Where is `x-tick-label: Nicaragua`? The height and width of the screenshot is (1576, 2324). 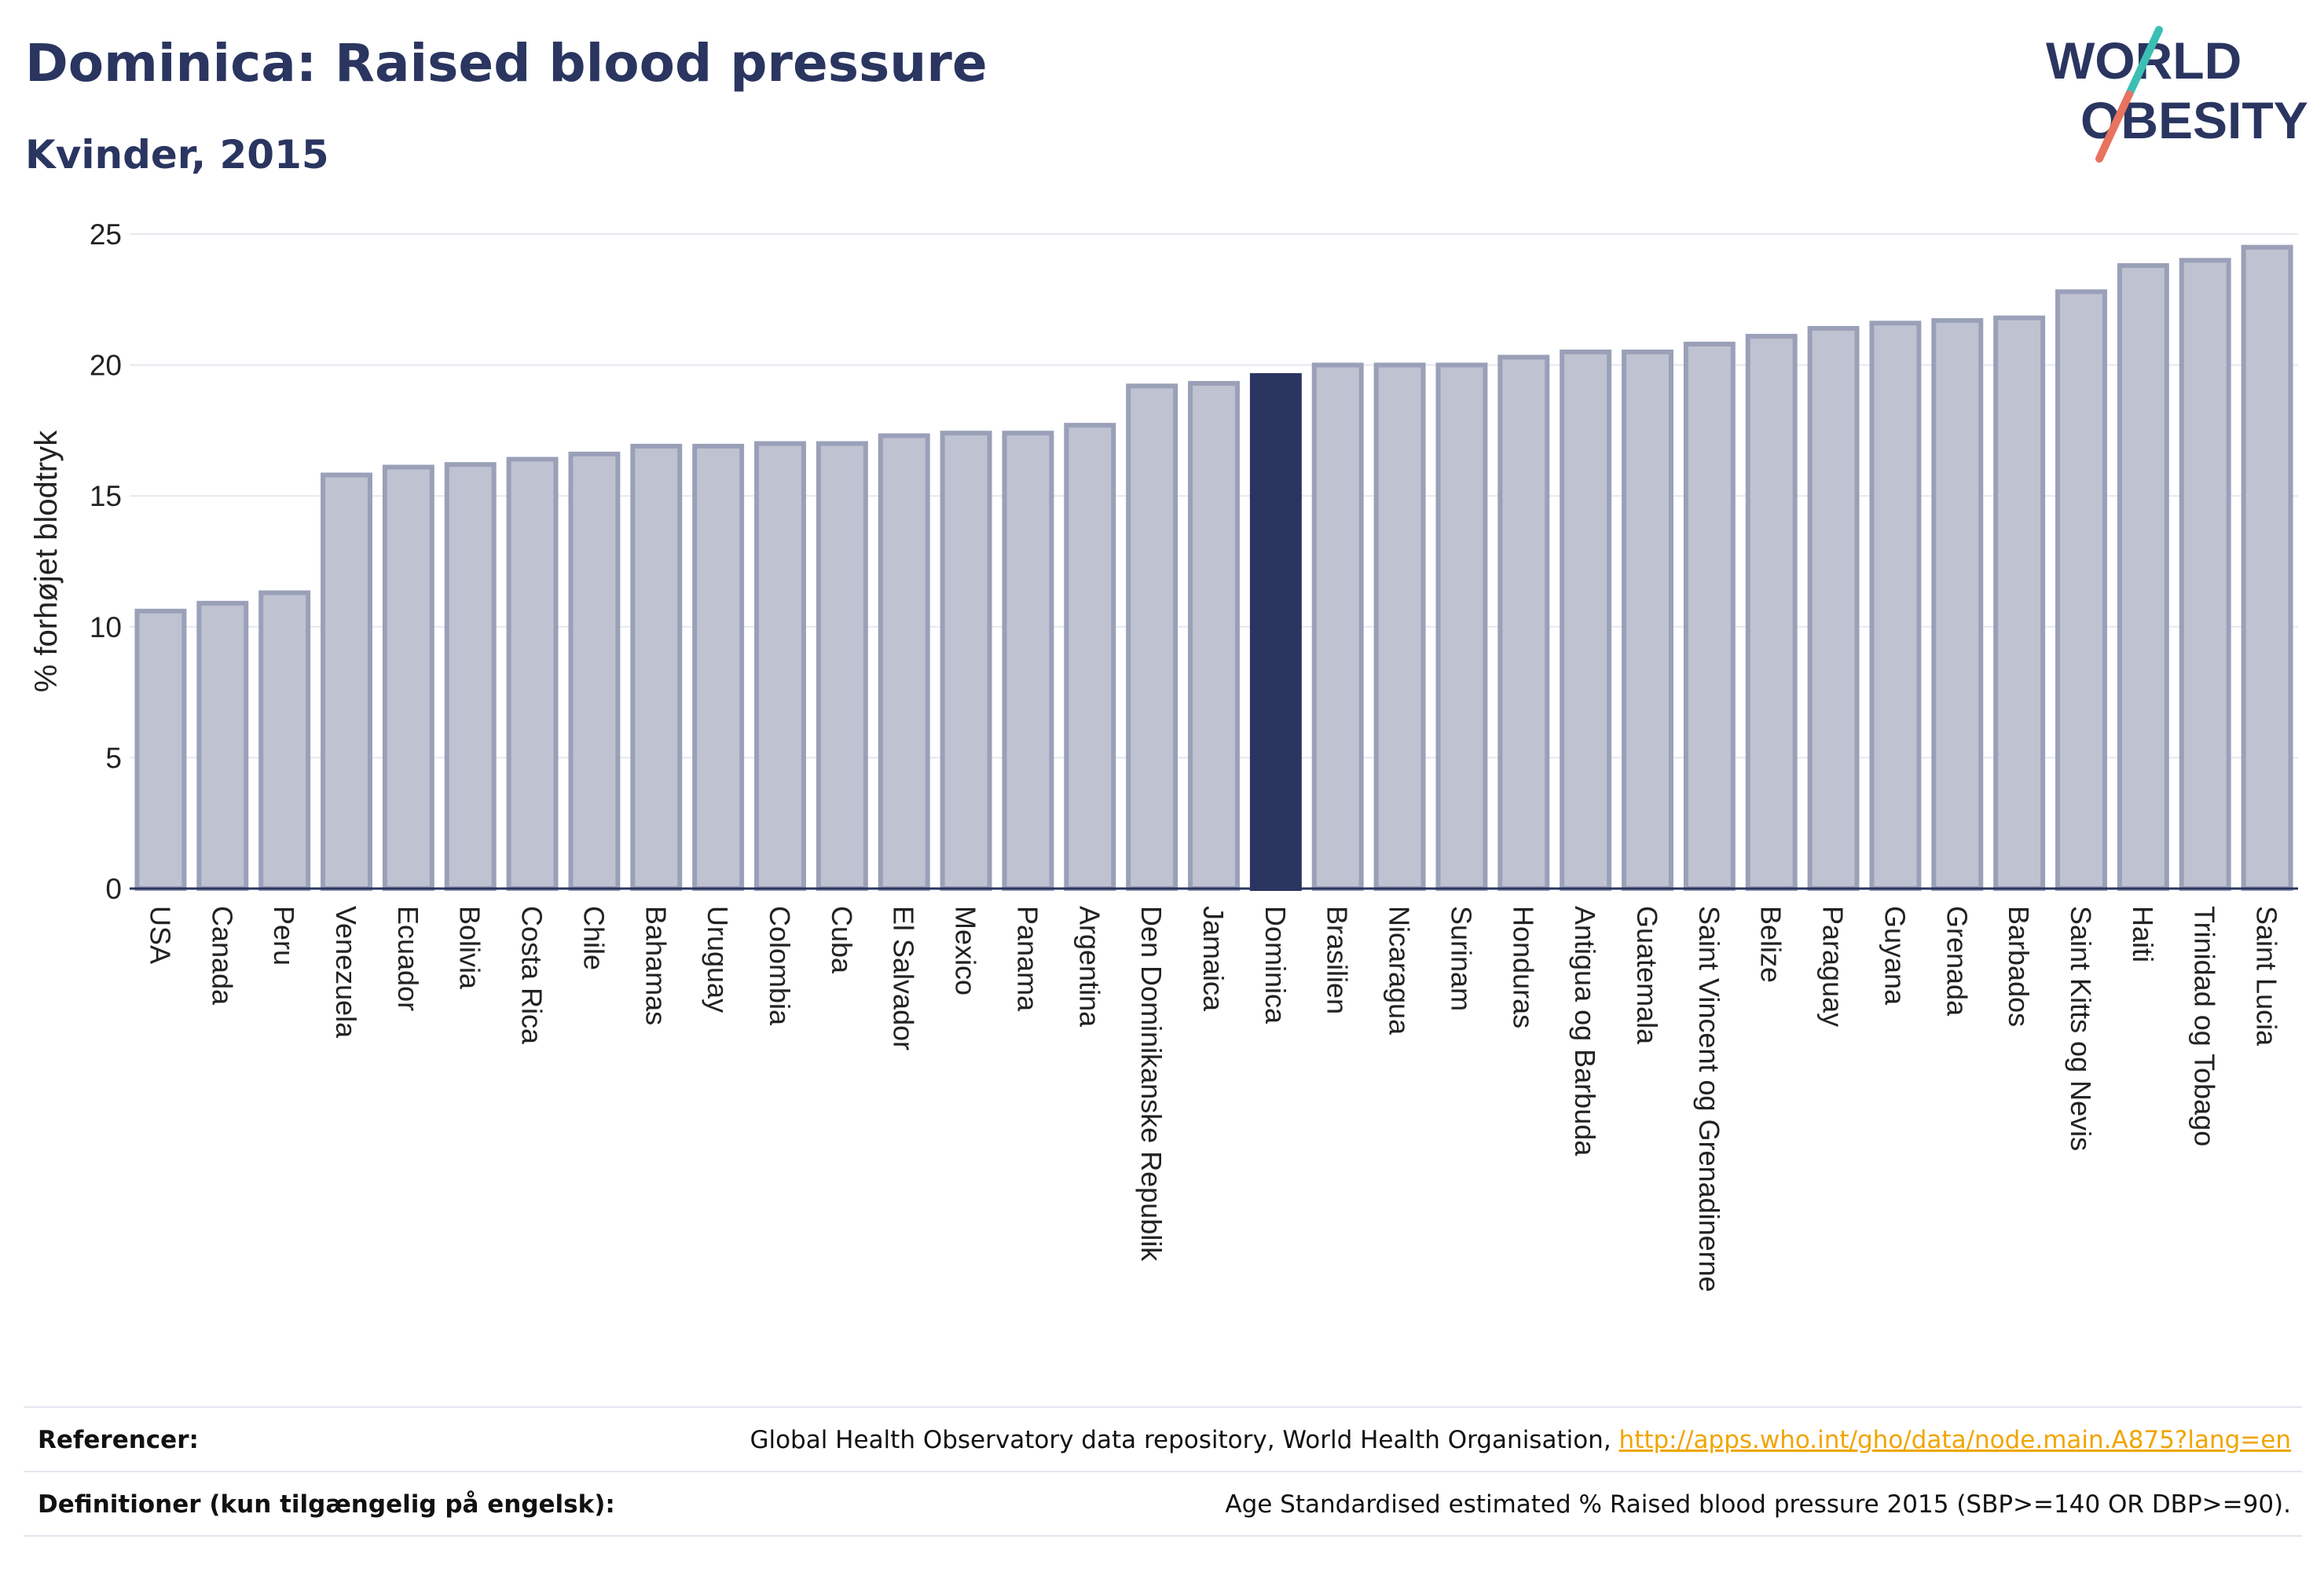
x-tick-label: Nicaragua is located at coordinates (1400, 970).